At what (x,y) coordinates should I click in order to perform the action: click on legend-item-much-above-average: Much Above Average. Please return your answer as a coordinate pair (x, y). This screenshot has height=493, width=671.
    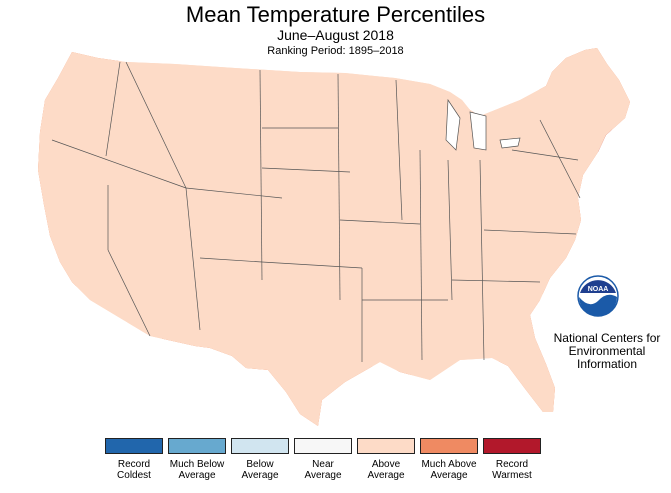
    Looking at the image, I should click on (449, 459).